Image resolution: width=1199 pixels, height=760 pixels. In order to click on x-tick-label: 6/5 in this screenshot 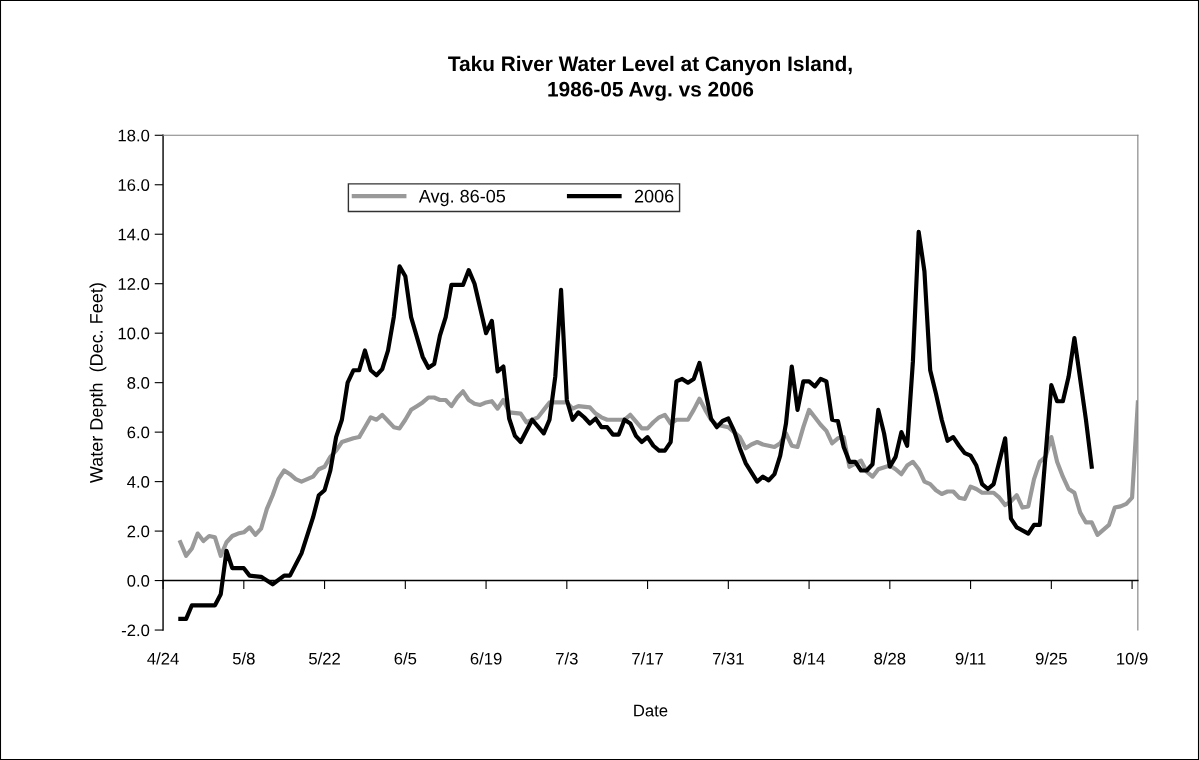, I will do `click(405, 658)`.